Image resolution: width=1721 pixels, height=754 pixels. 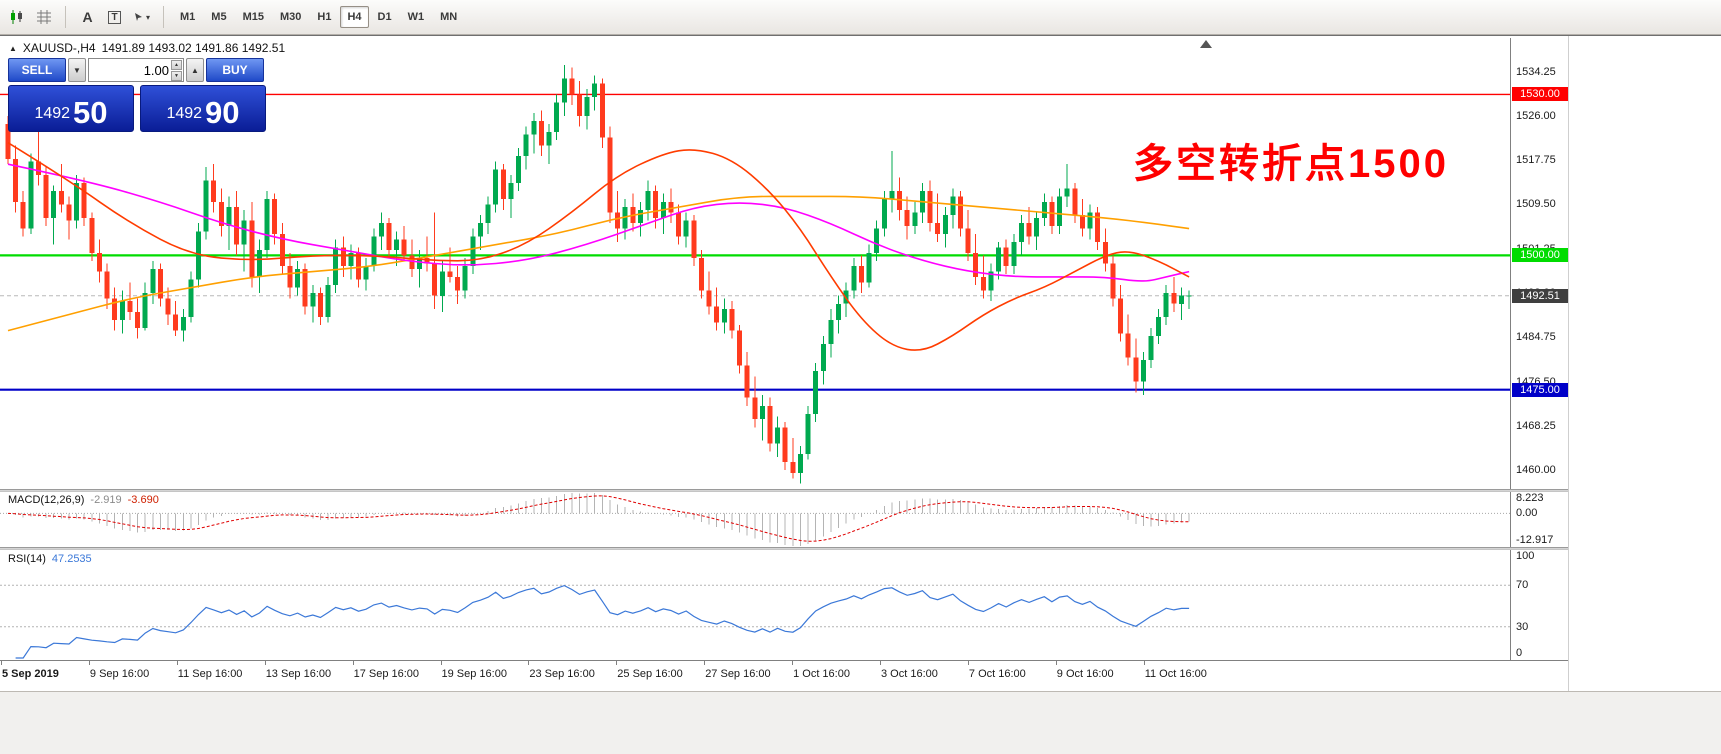 I want to click on macd-main-value: -2.919, so click(x=106, y=500).